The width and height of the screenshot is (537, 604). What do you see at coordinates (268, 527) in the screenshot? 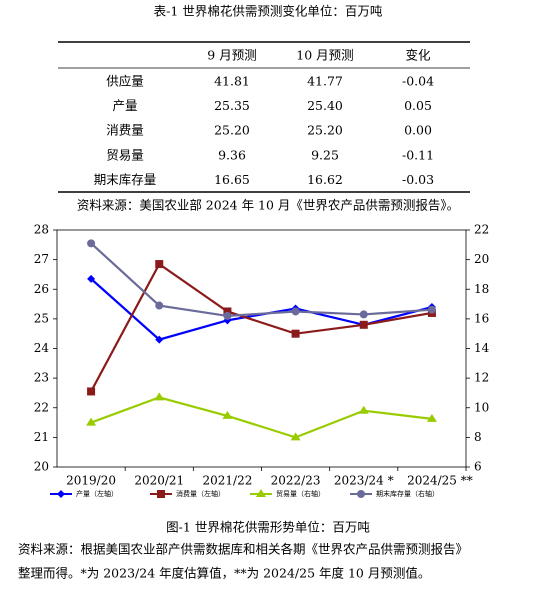
I see `figure-caption: 图-1 世界棉花供需形势单位：百万吨` at bounding box center [268, 527].